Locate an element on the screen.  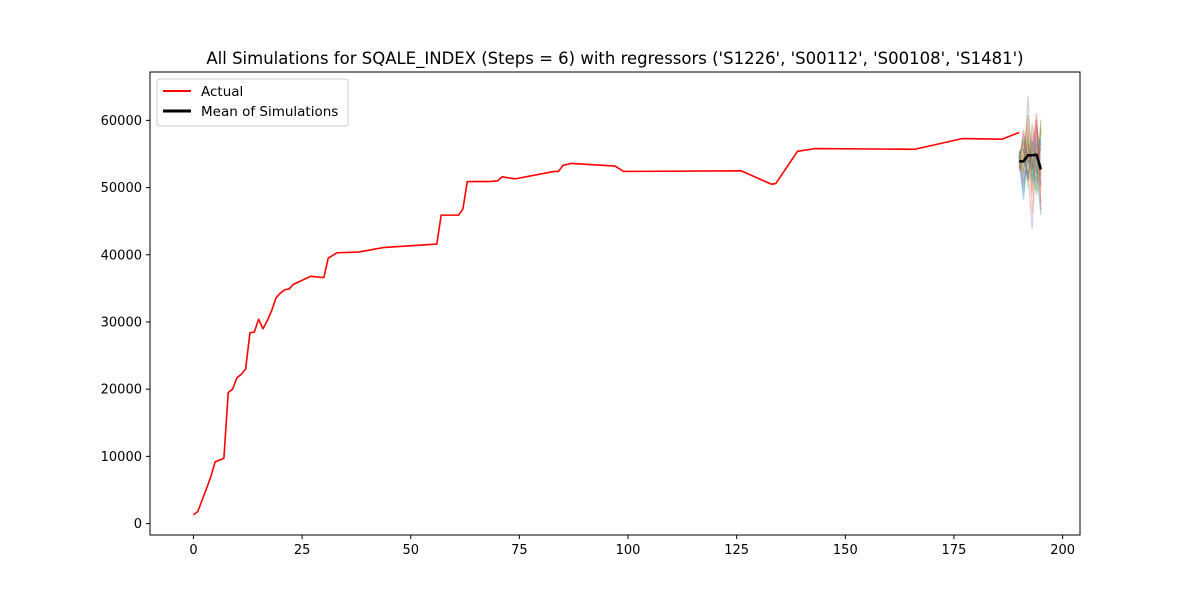
mean-series-line is located at coordinates (1031, 161).